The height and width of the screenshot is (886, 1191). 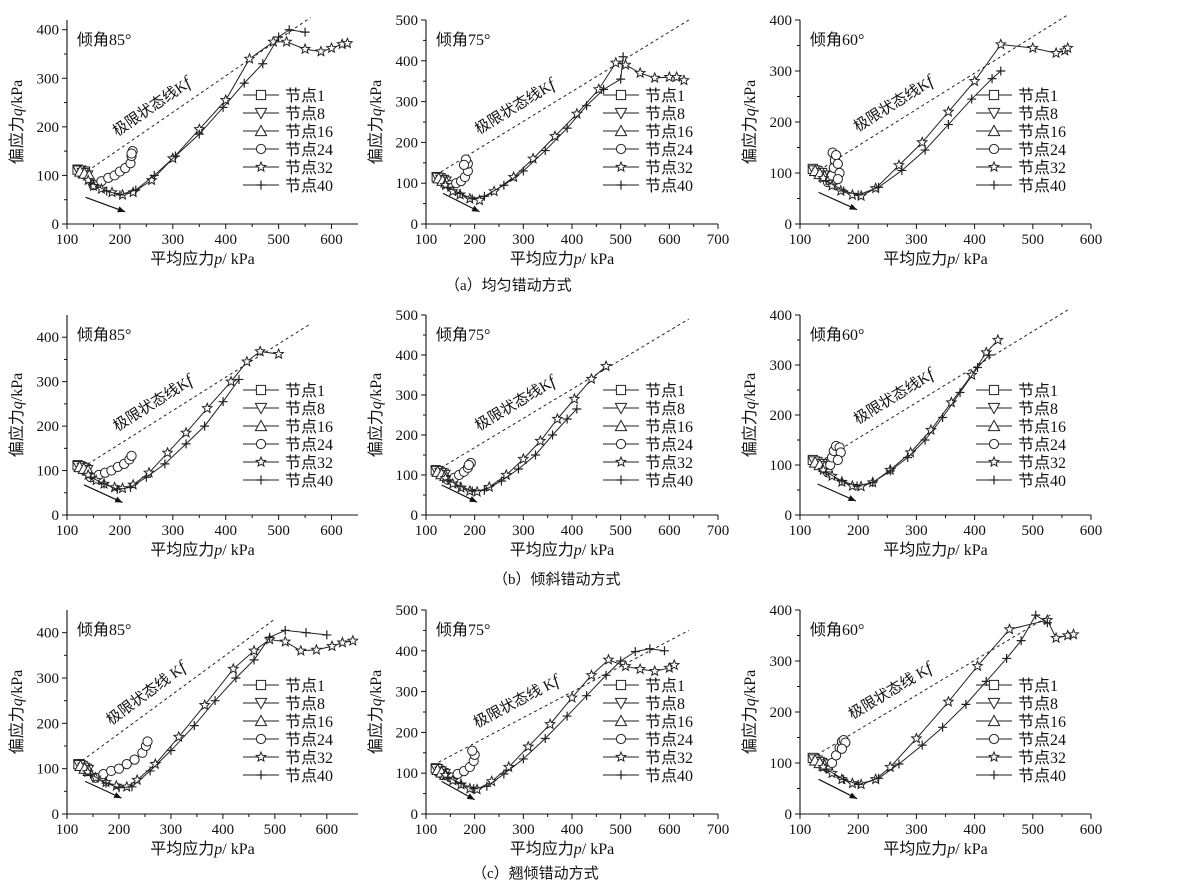 What do you see at coordinates (836, 754) in the screenshot?
I see `series-节点24` at bounding box center [836, 754].